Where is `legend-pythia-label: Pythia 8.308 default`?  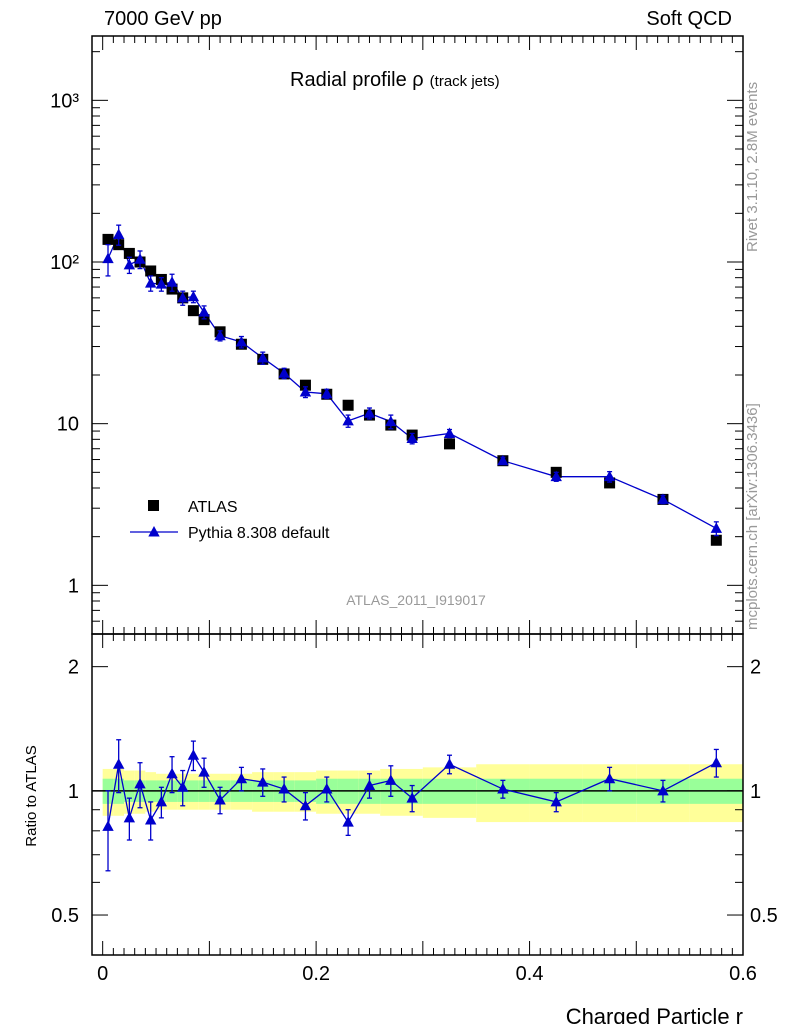 legend-pythia-label: Pythia 8.308 default is located at coordinates (259, 533).